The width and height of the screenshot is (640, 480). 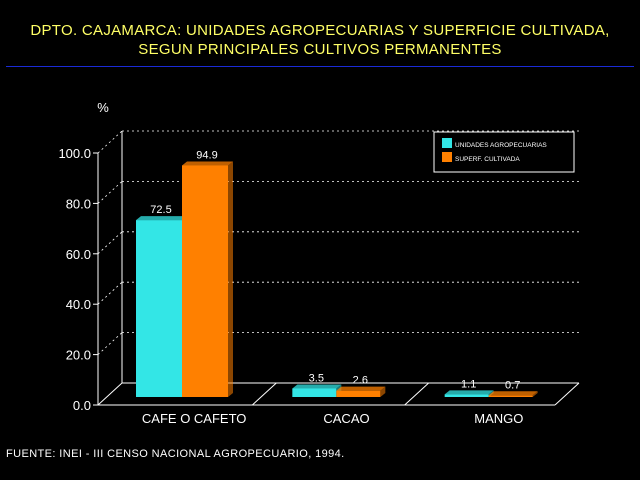 What do you see at coordinates (316, 378) in the screenshot?
I see `data-label: 3.5` at bounding box center [316, 378].